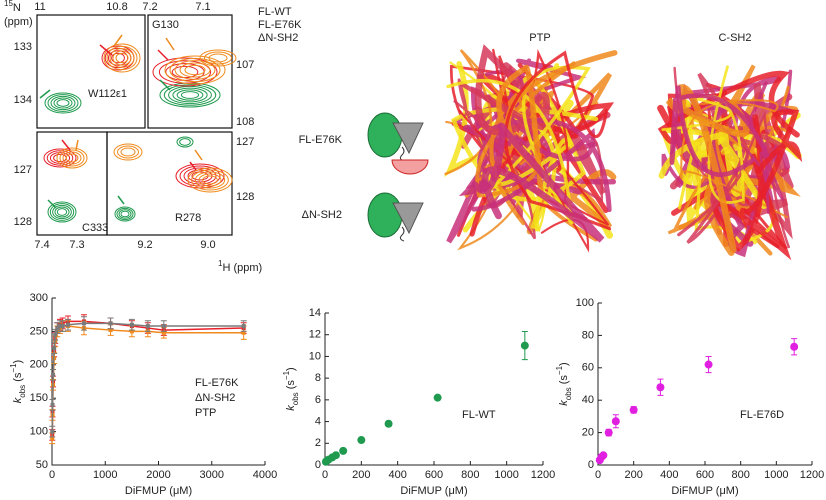 This screenshot has height=500, width=826. What do you see at coordinates (242, 268) in the screenshot?
I see `nmr-axis-label-part: H (ppm)` at bounding box center [242, 268].